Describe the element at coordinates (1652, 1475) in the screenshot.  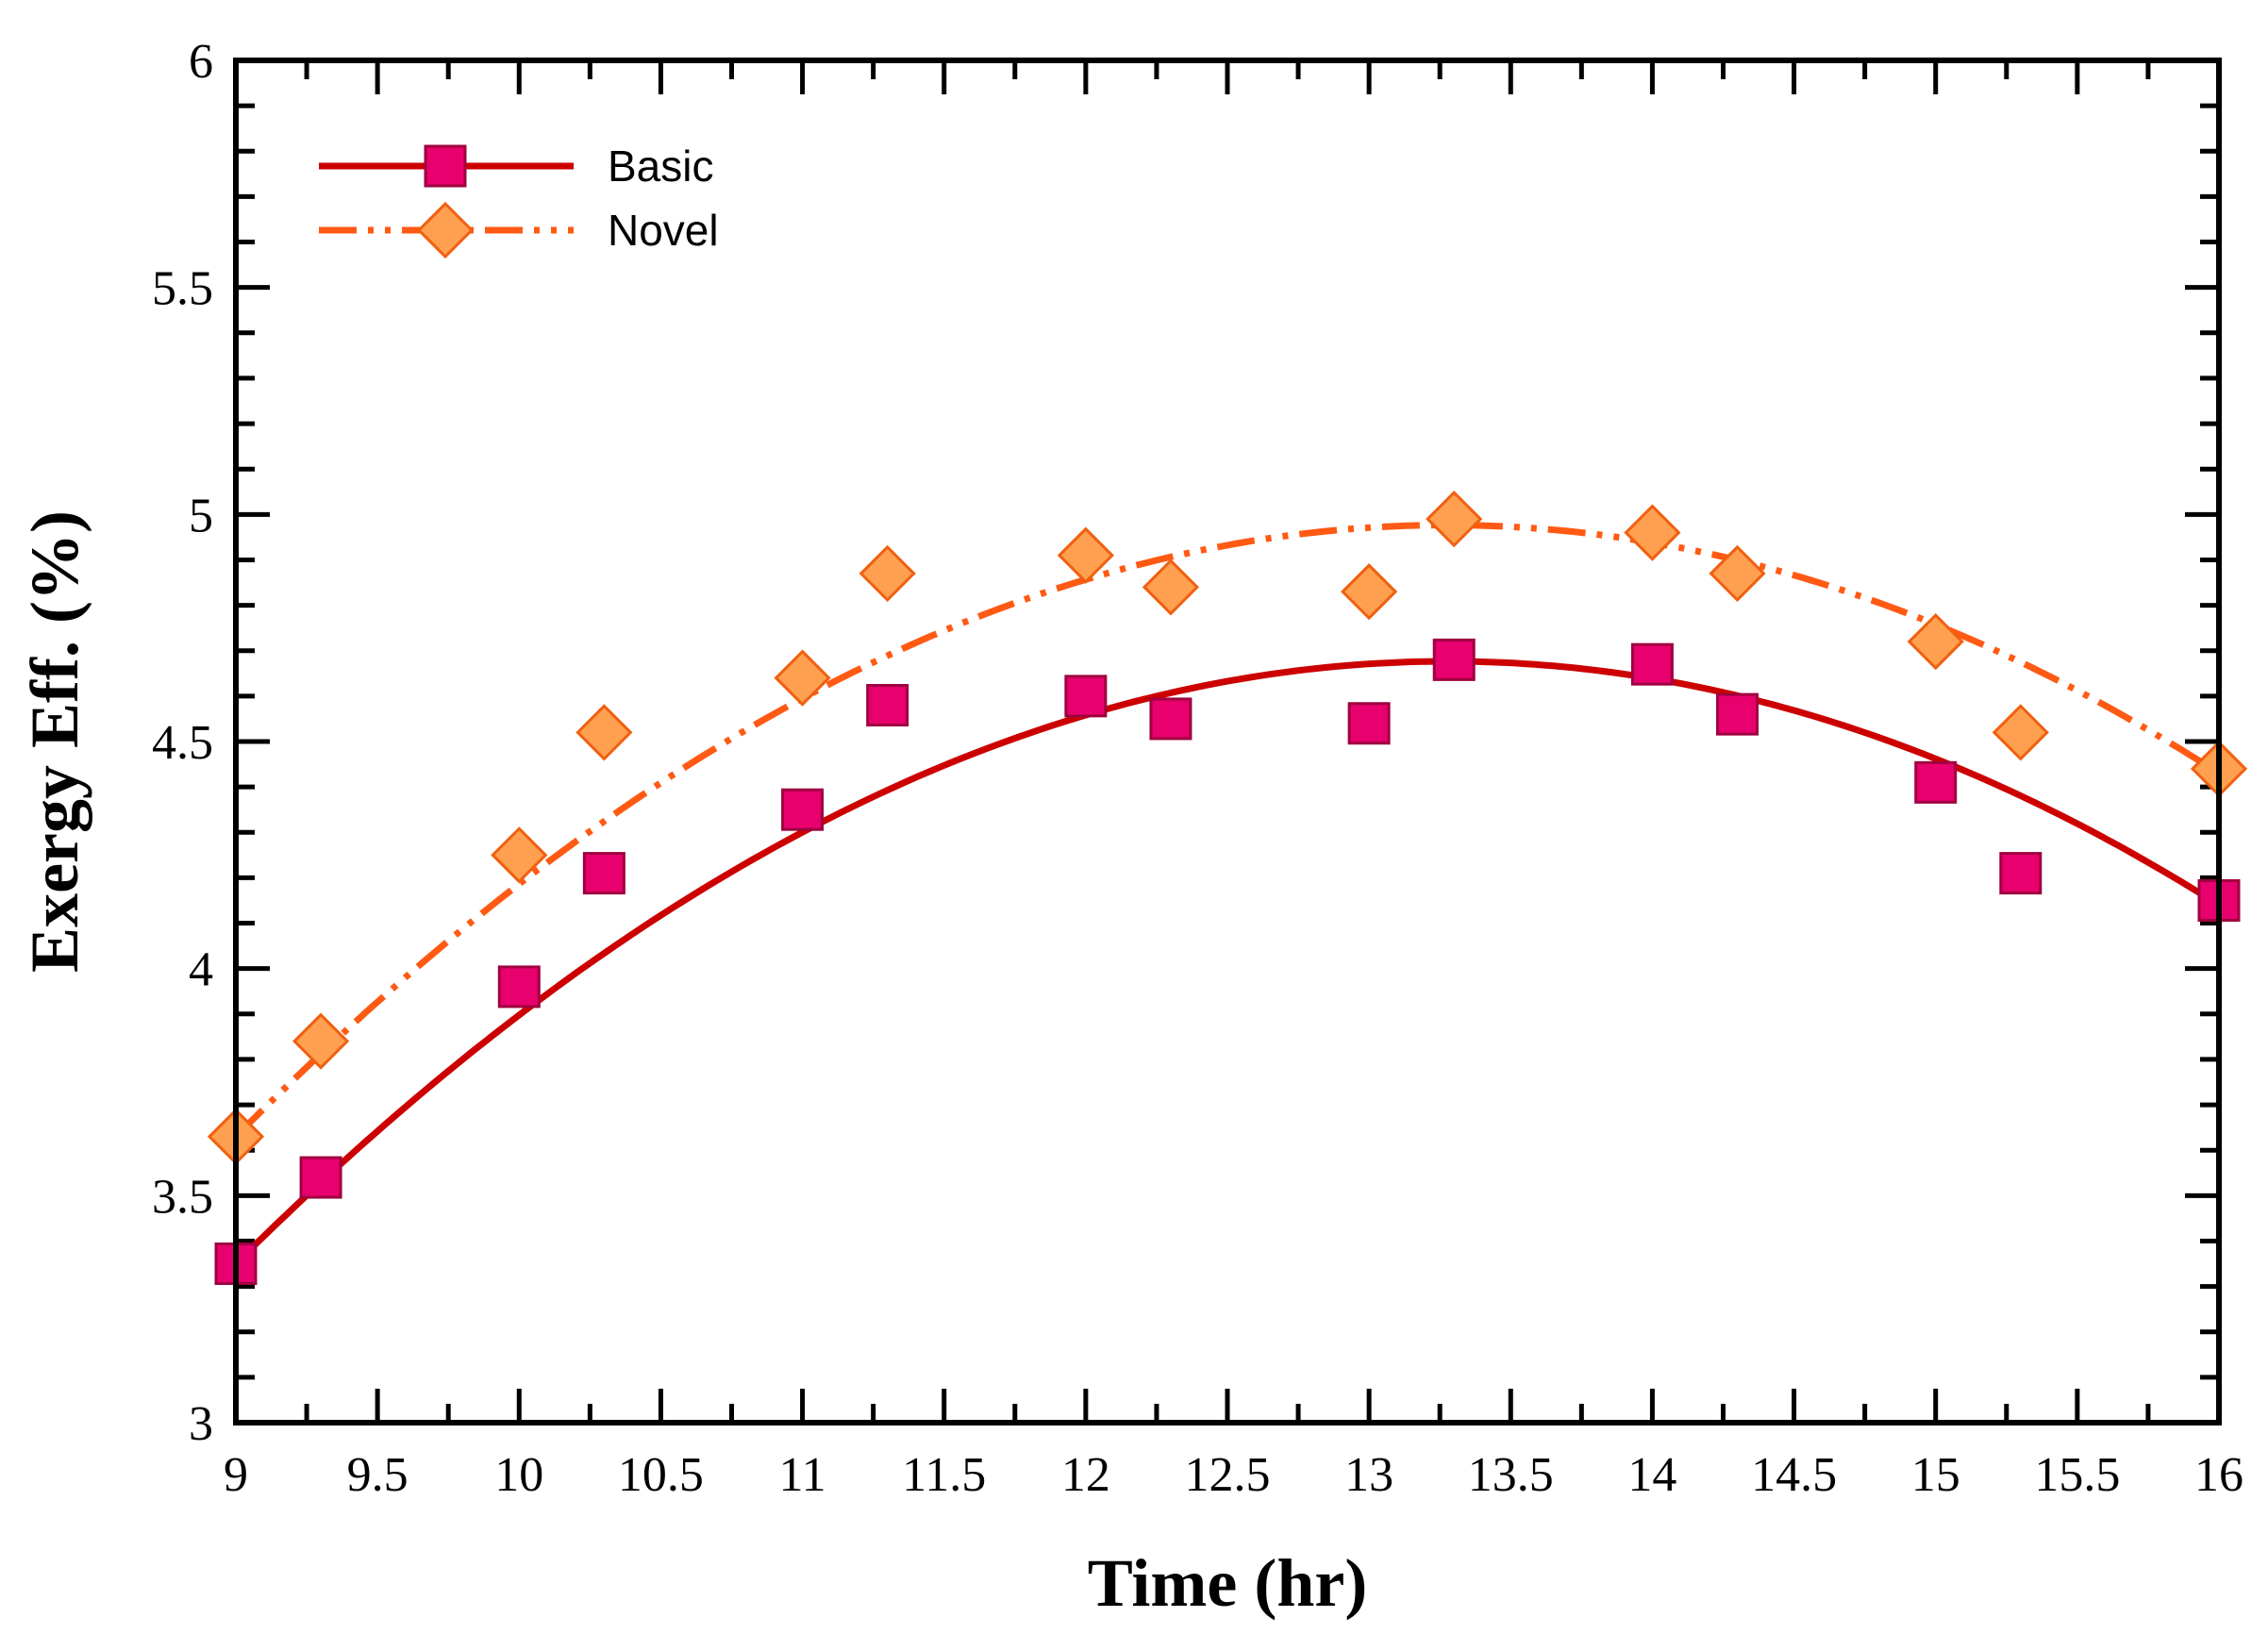
I see `x-tick-label: 14` at that location.